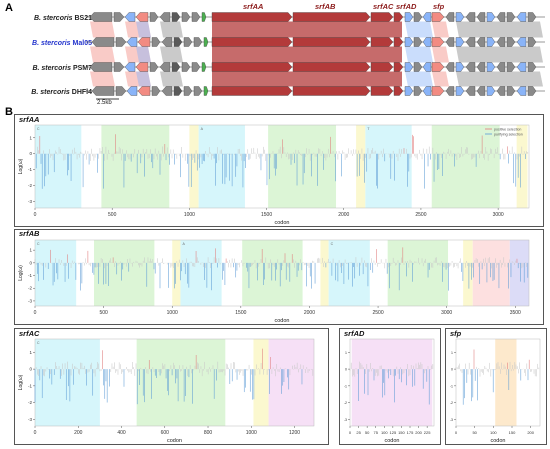 The height and width of the screenshot is (449, 550). I want to click on x-tick-label: 150, so click(512, 432).